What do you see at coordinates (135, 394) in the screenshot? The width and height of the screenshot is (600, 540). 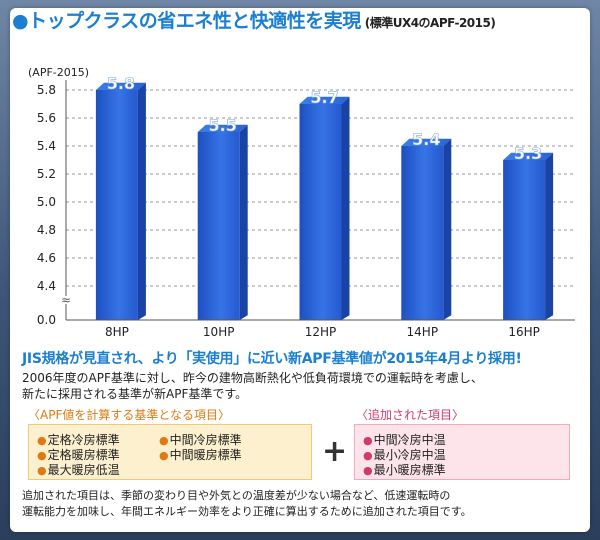 I see `description-line-2: 新たに採用される基準が新APF基準です。` at bounding box center [135, 394].